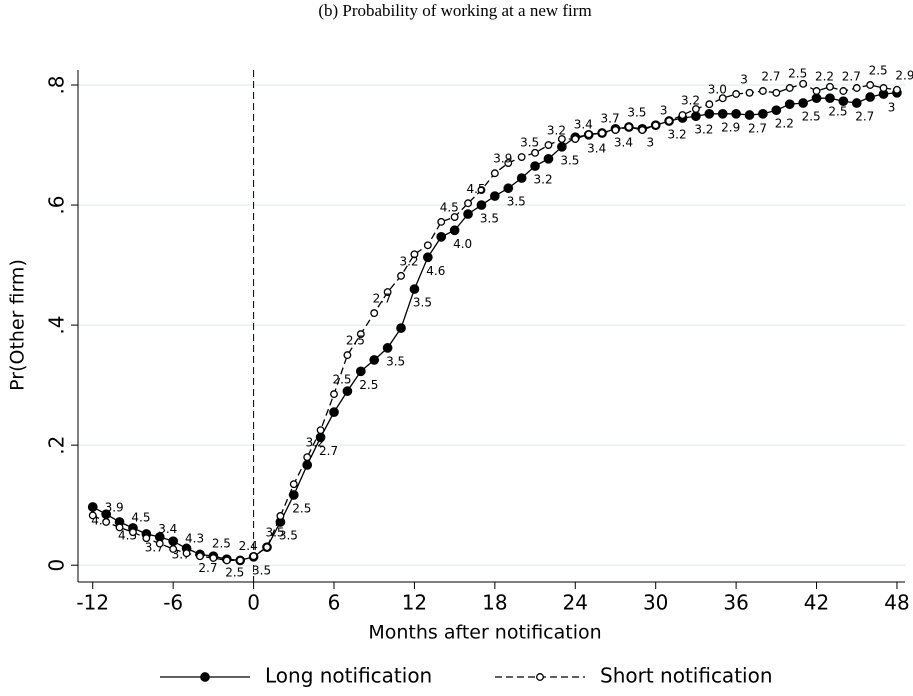  I want to click on y-tick-label: .6, so click(57, 205).